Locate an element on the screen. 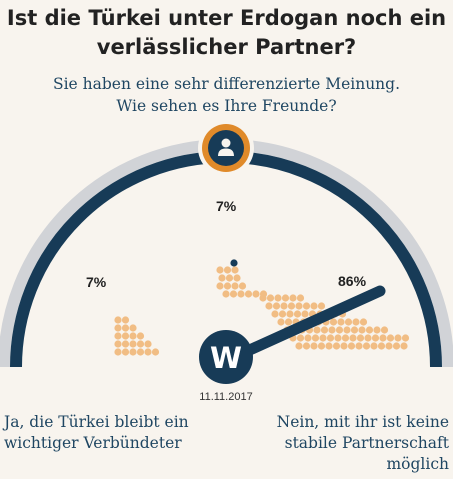  title-line-2: verlässlicher Partner? is located at coordinates (226, 47).